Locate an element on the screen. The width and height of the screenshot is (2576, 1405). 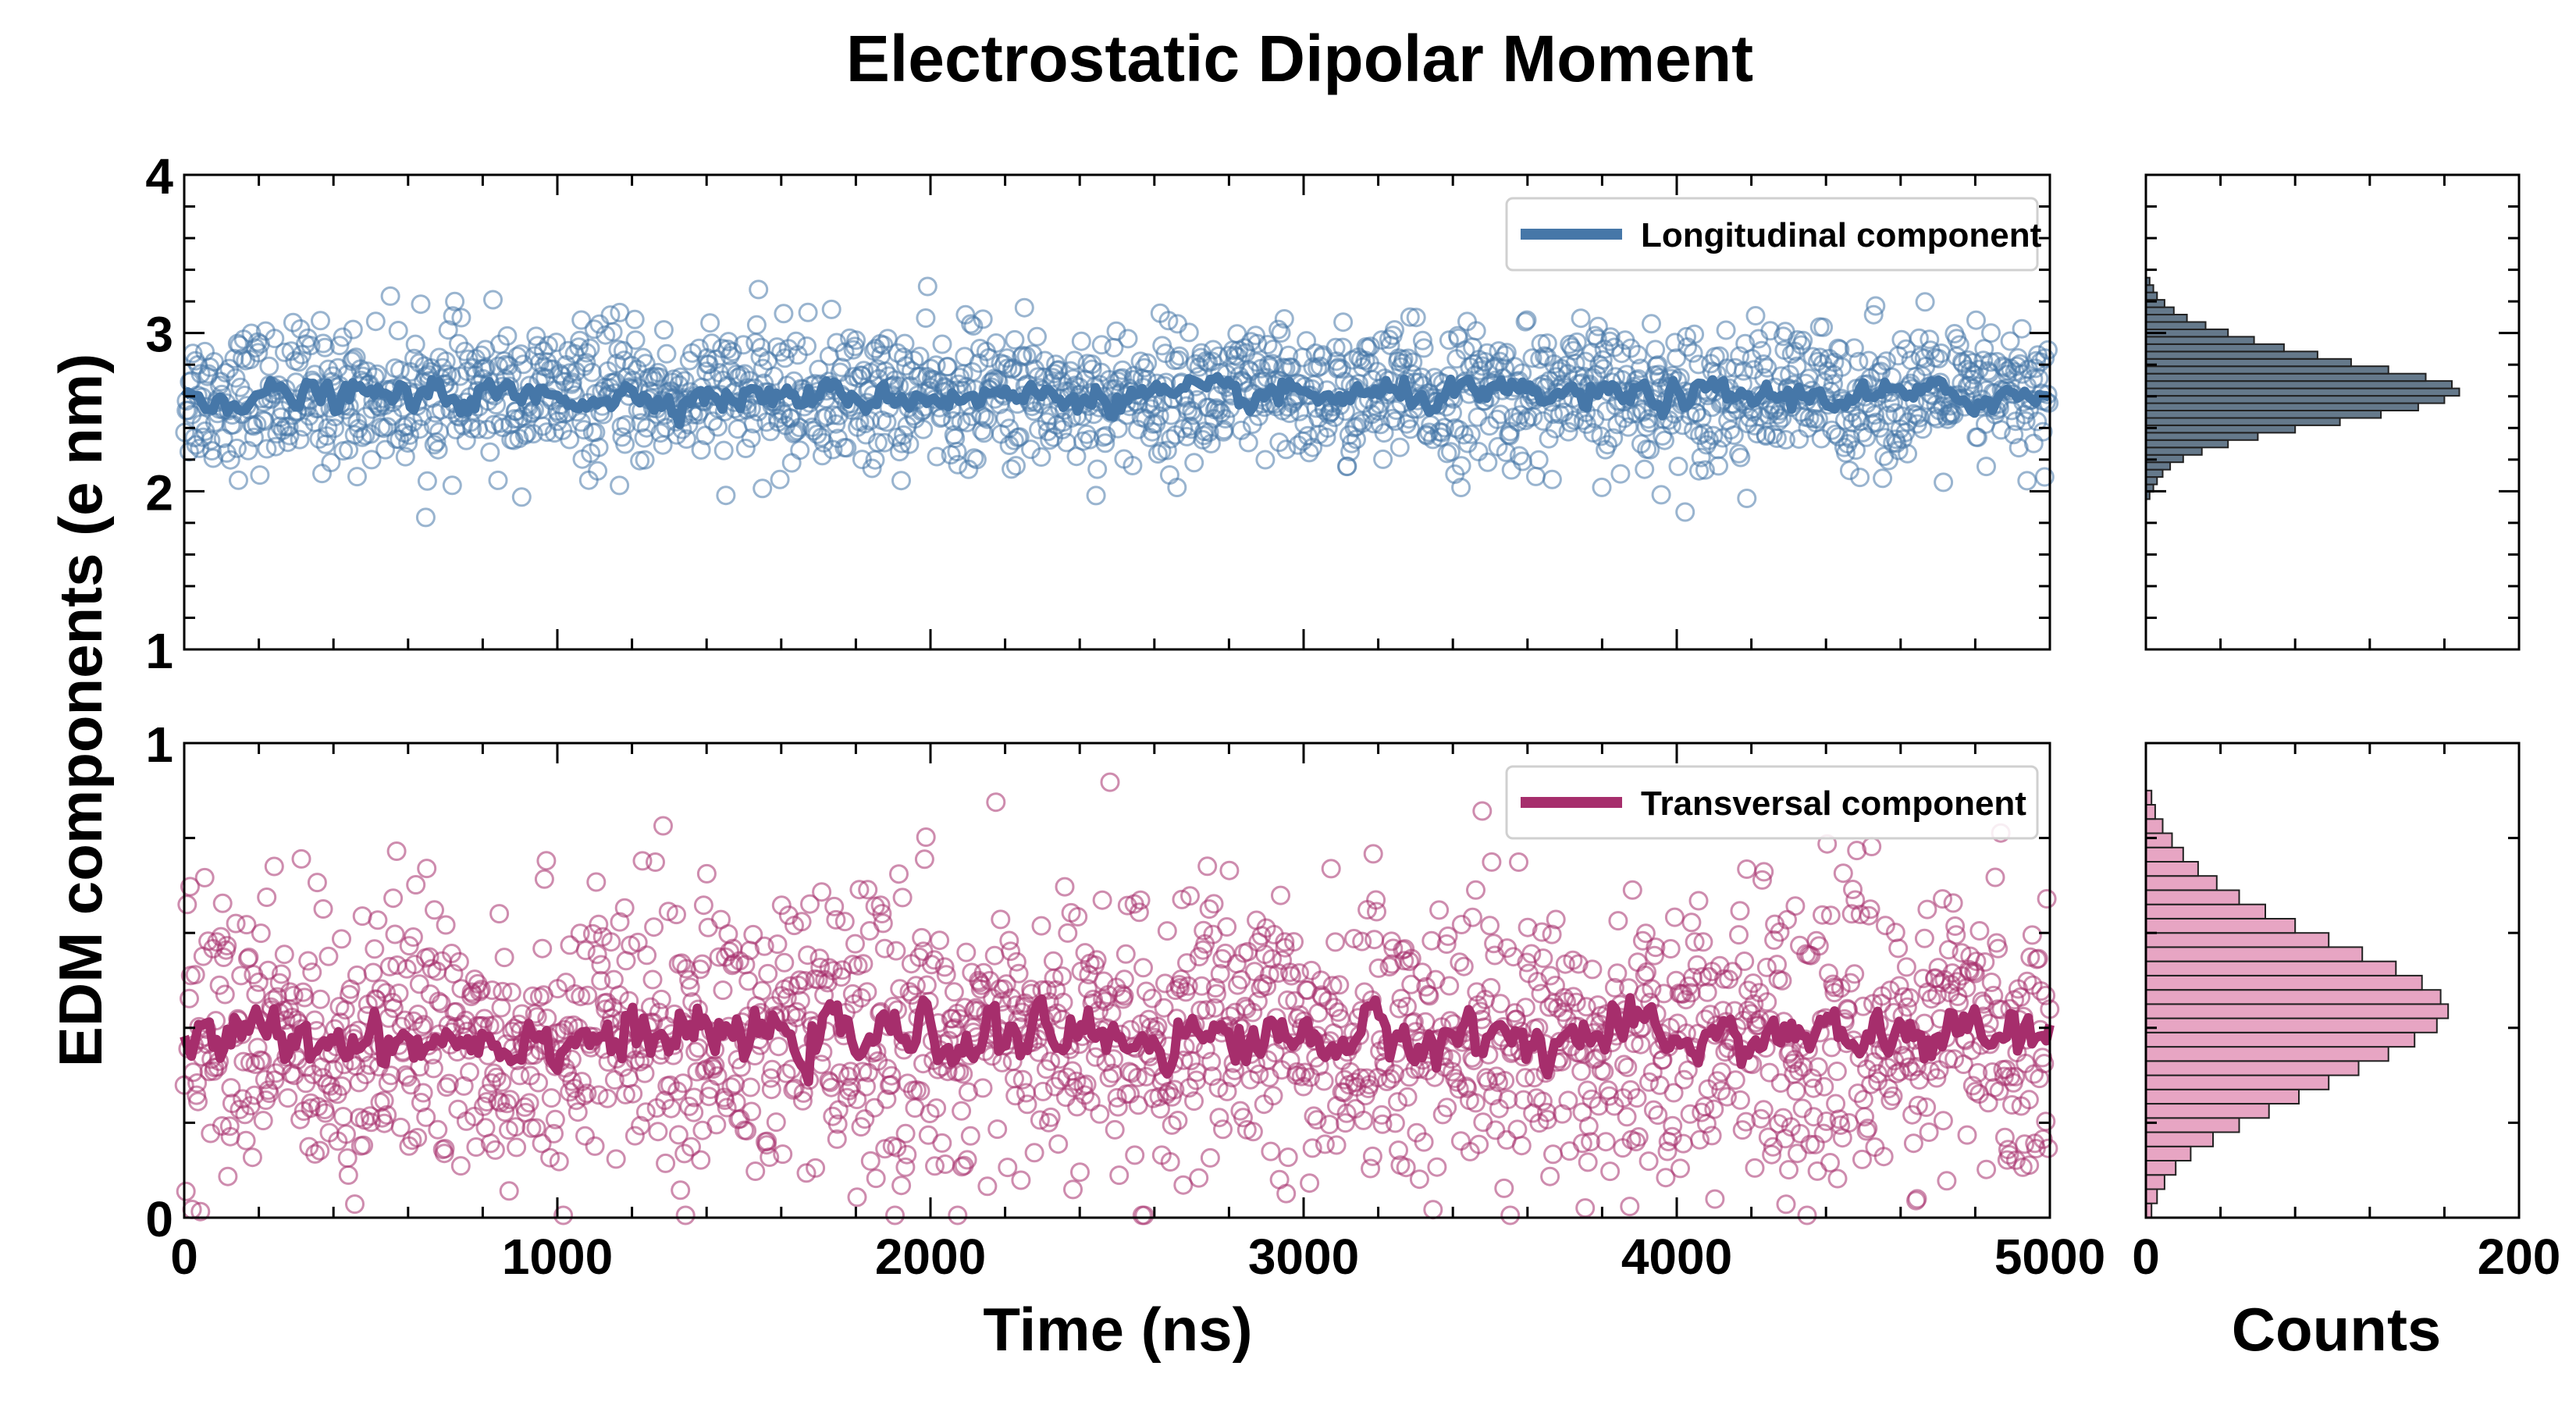
bottom-panel-y-tick-label: 0 is located at coordinates (159, 1219).